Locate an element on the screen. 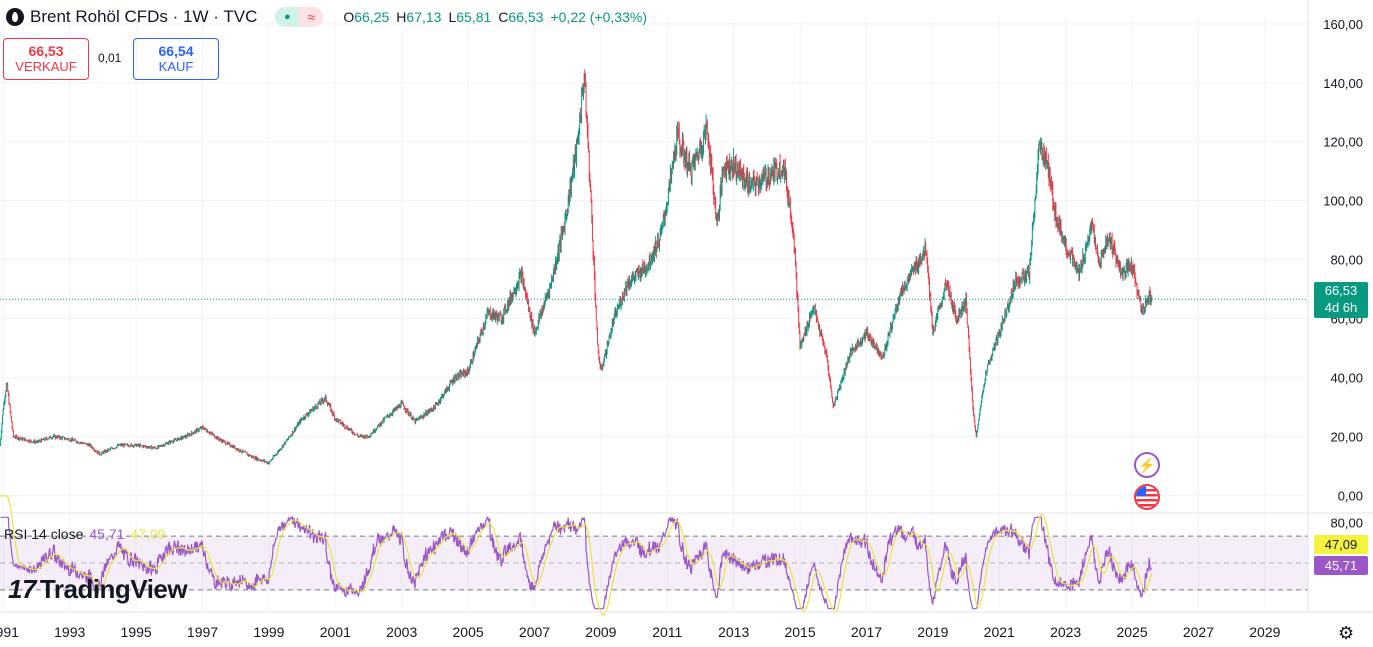  x-tick-label: 1991 is located at coordinates (9, 632).